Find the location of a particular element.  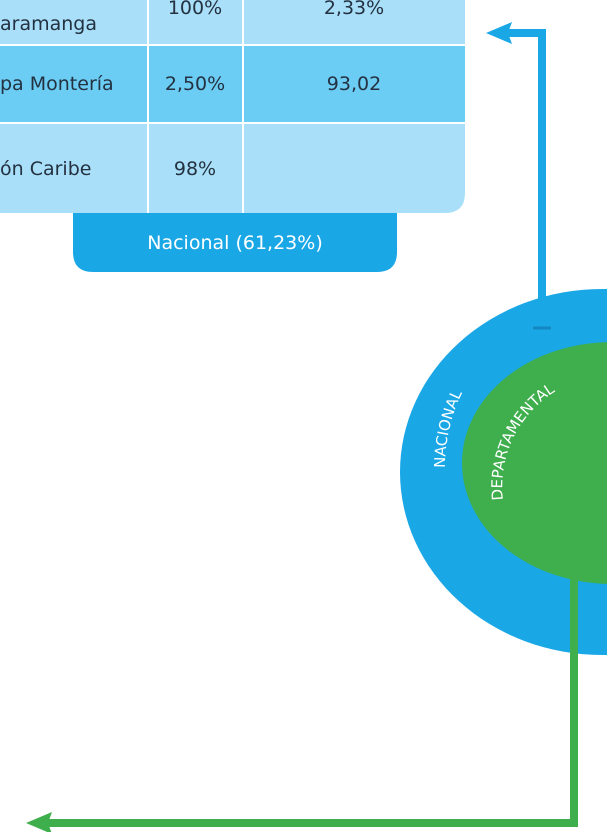

cell: 93,02 is located at coordinates (354, 84).